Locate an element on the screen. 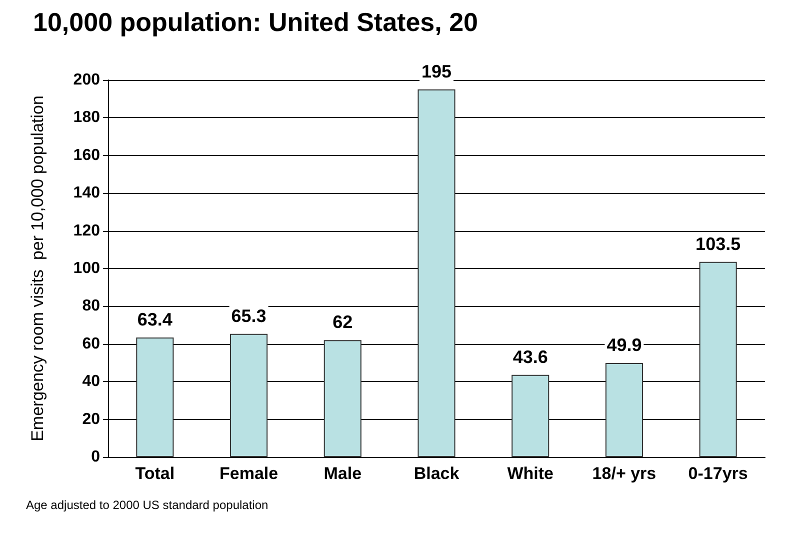 This screenshot has width=793, height=533. x-tick-label: Total is located at coordinates (155, 473).